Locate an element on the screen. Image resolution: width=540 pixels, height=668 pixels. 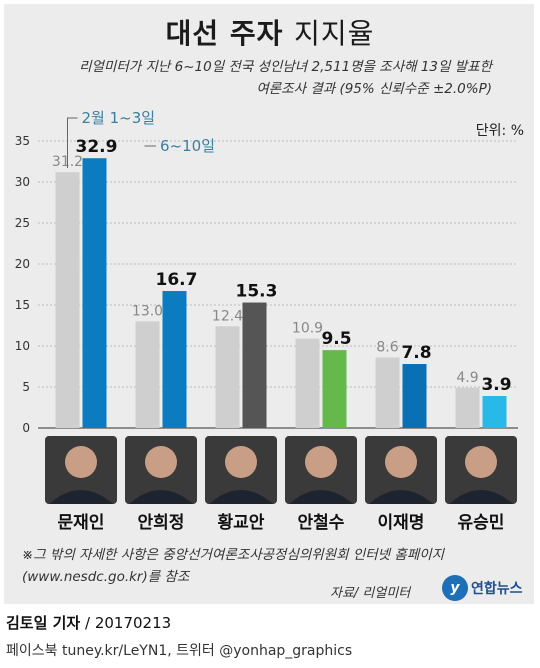
yonhap-logo: y 연합뉴스 is located at coordinates (482, 588).